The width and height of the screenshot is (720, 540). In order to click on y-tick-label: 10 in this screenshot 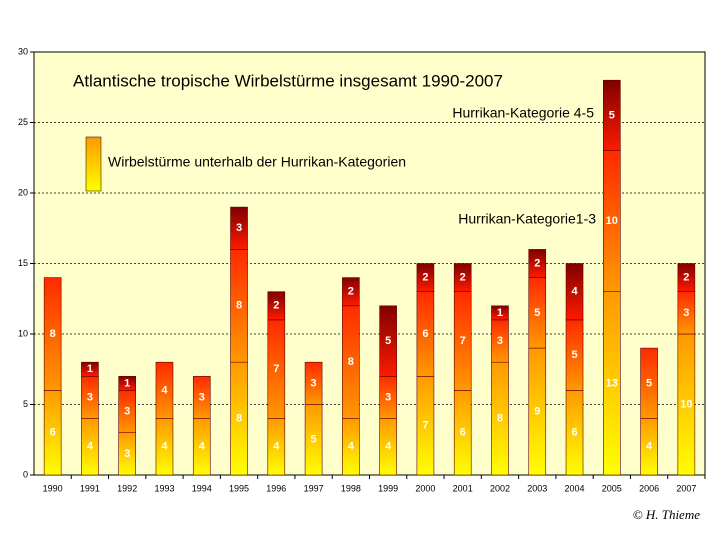, I will do `click(23, 333)`.